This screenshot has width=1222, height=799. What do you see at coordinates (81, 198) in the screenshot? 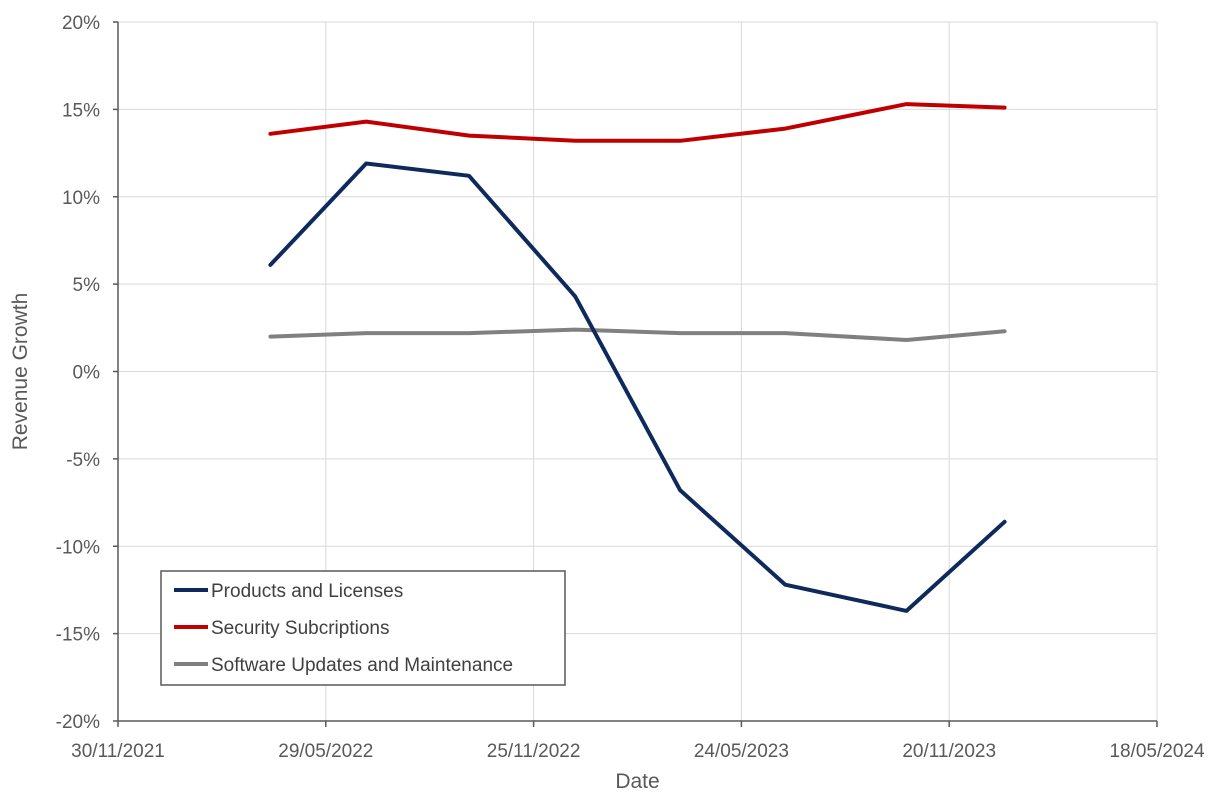
I see `y-tick-label: 10%` at bounding box center [81, 198].